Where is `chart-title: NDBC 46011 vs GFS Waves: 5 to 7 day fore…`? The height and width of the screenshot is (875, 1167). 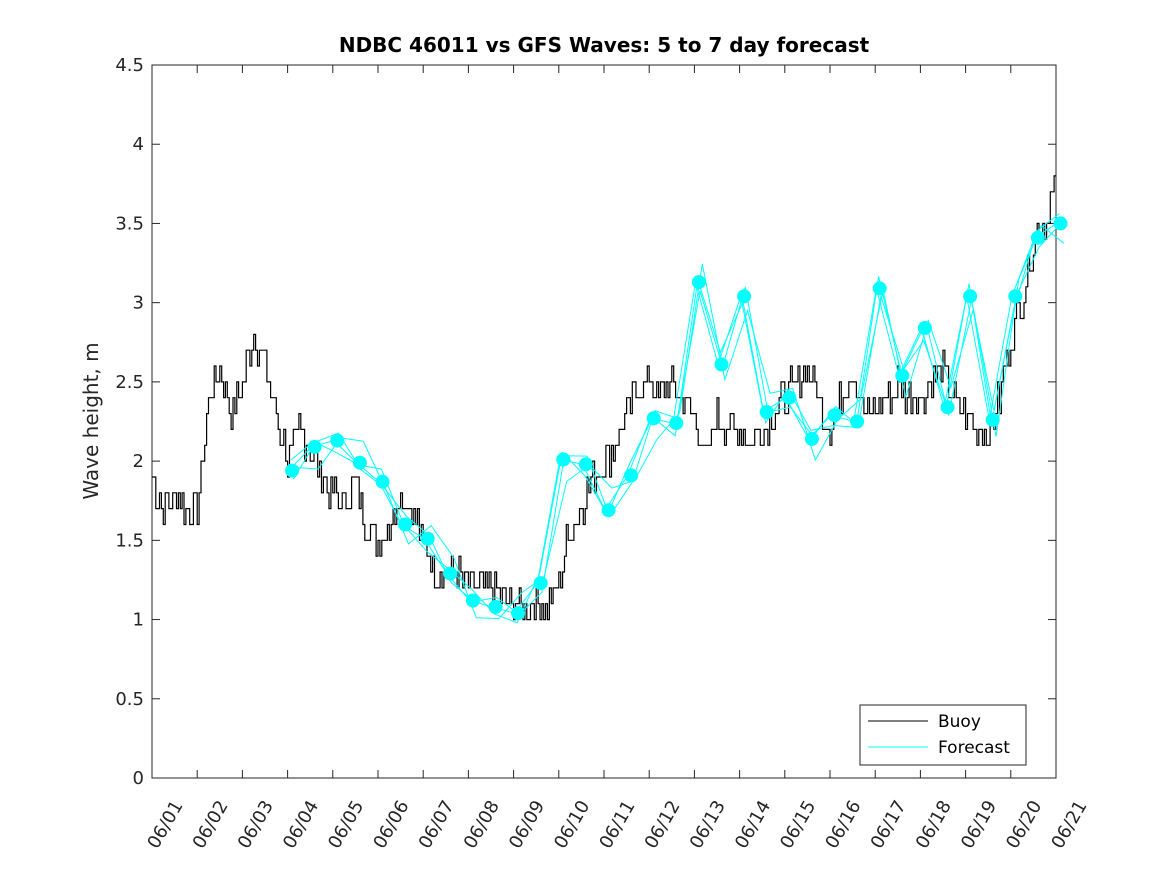
chart-title: NDBC 46011 vs GFS Waves: 5 to 7 day fore… is located at coordinates (604, 45).